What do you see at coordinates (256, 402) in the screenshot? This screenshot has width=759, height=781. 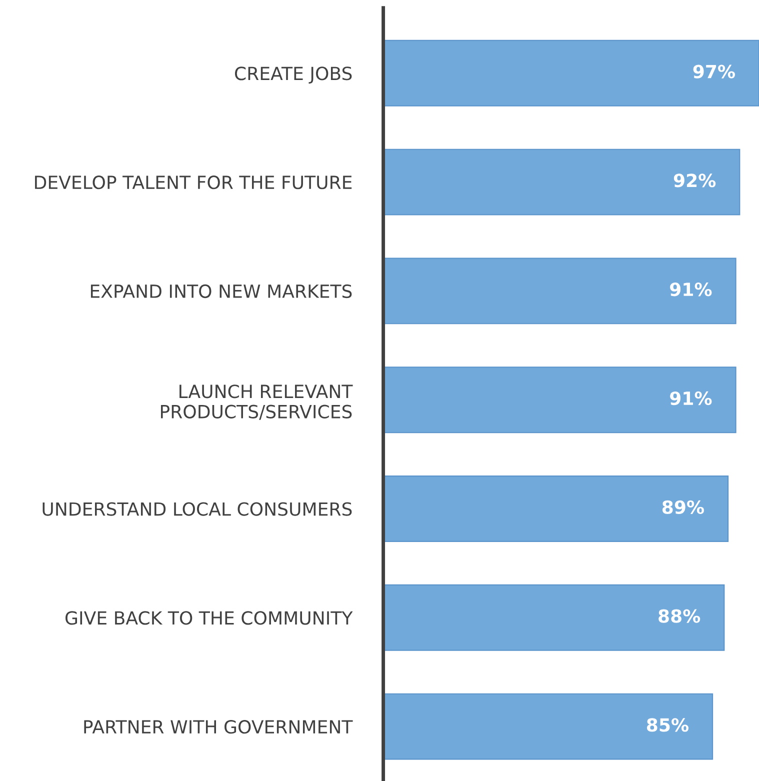 I see `y-tick-label: LAUNCH RELEVANT PRODUCTS/SERVICES` at bounding box center [256, 402].